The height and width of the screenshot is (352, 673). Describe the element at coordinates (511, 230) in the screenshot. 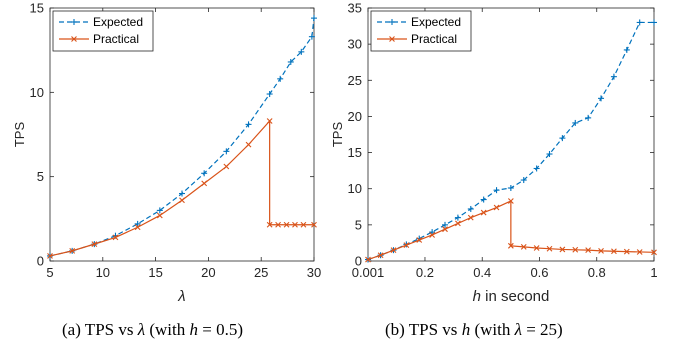

I see `series-practical` at that location.